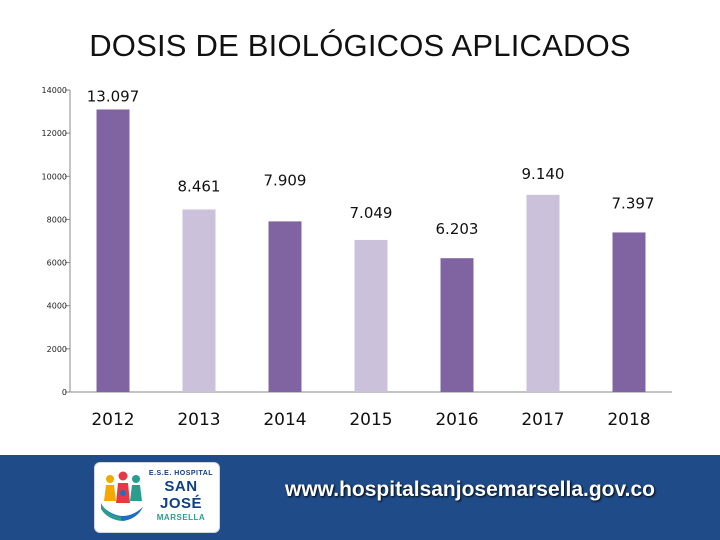 The image size is (720, 540). What do you see at coordinates (457, 229) in the screenshot?
I see `data-label-2016: 6.203` at bounding box center [457, 229].